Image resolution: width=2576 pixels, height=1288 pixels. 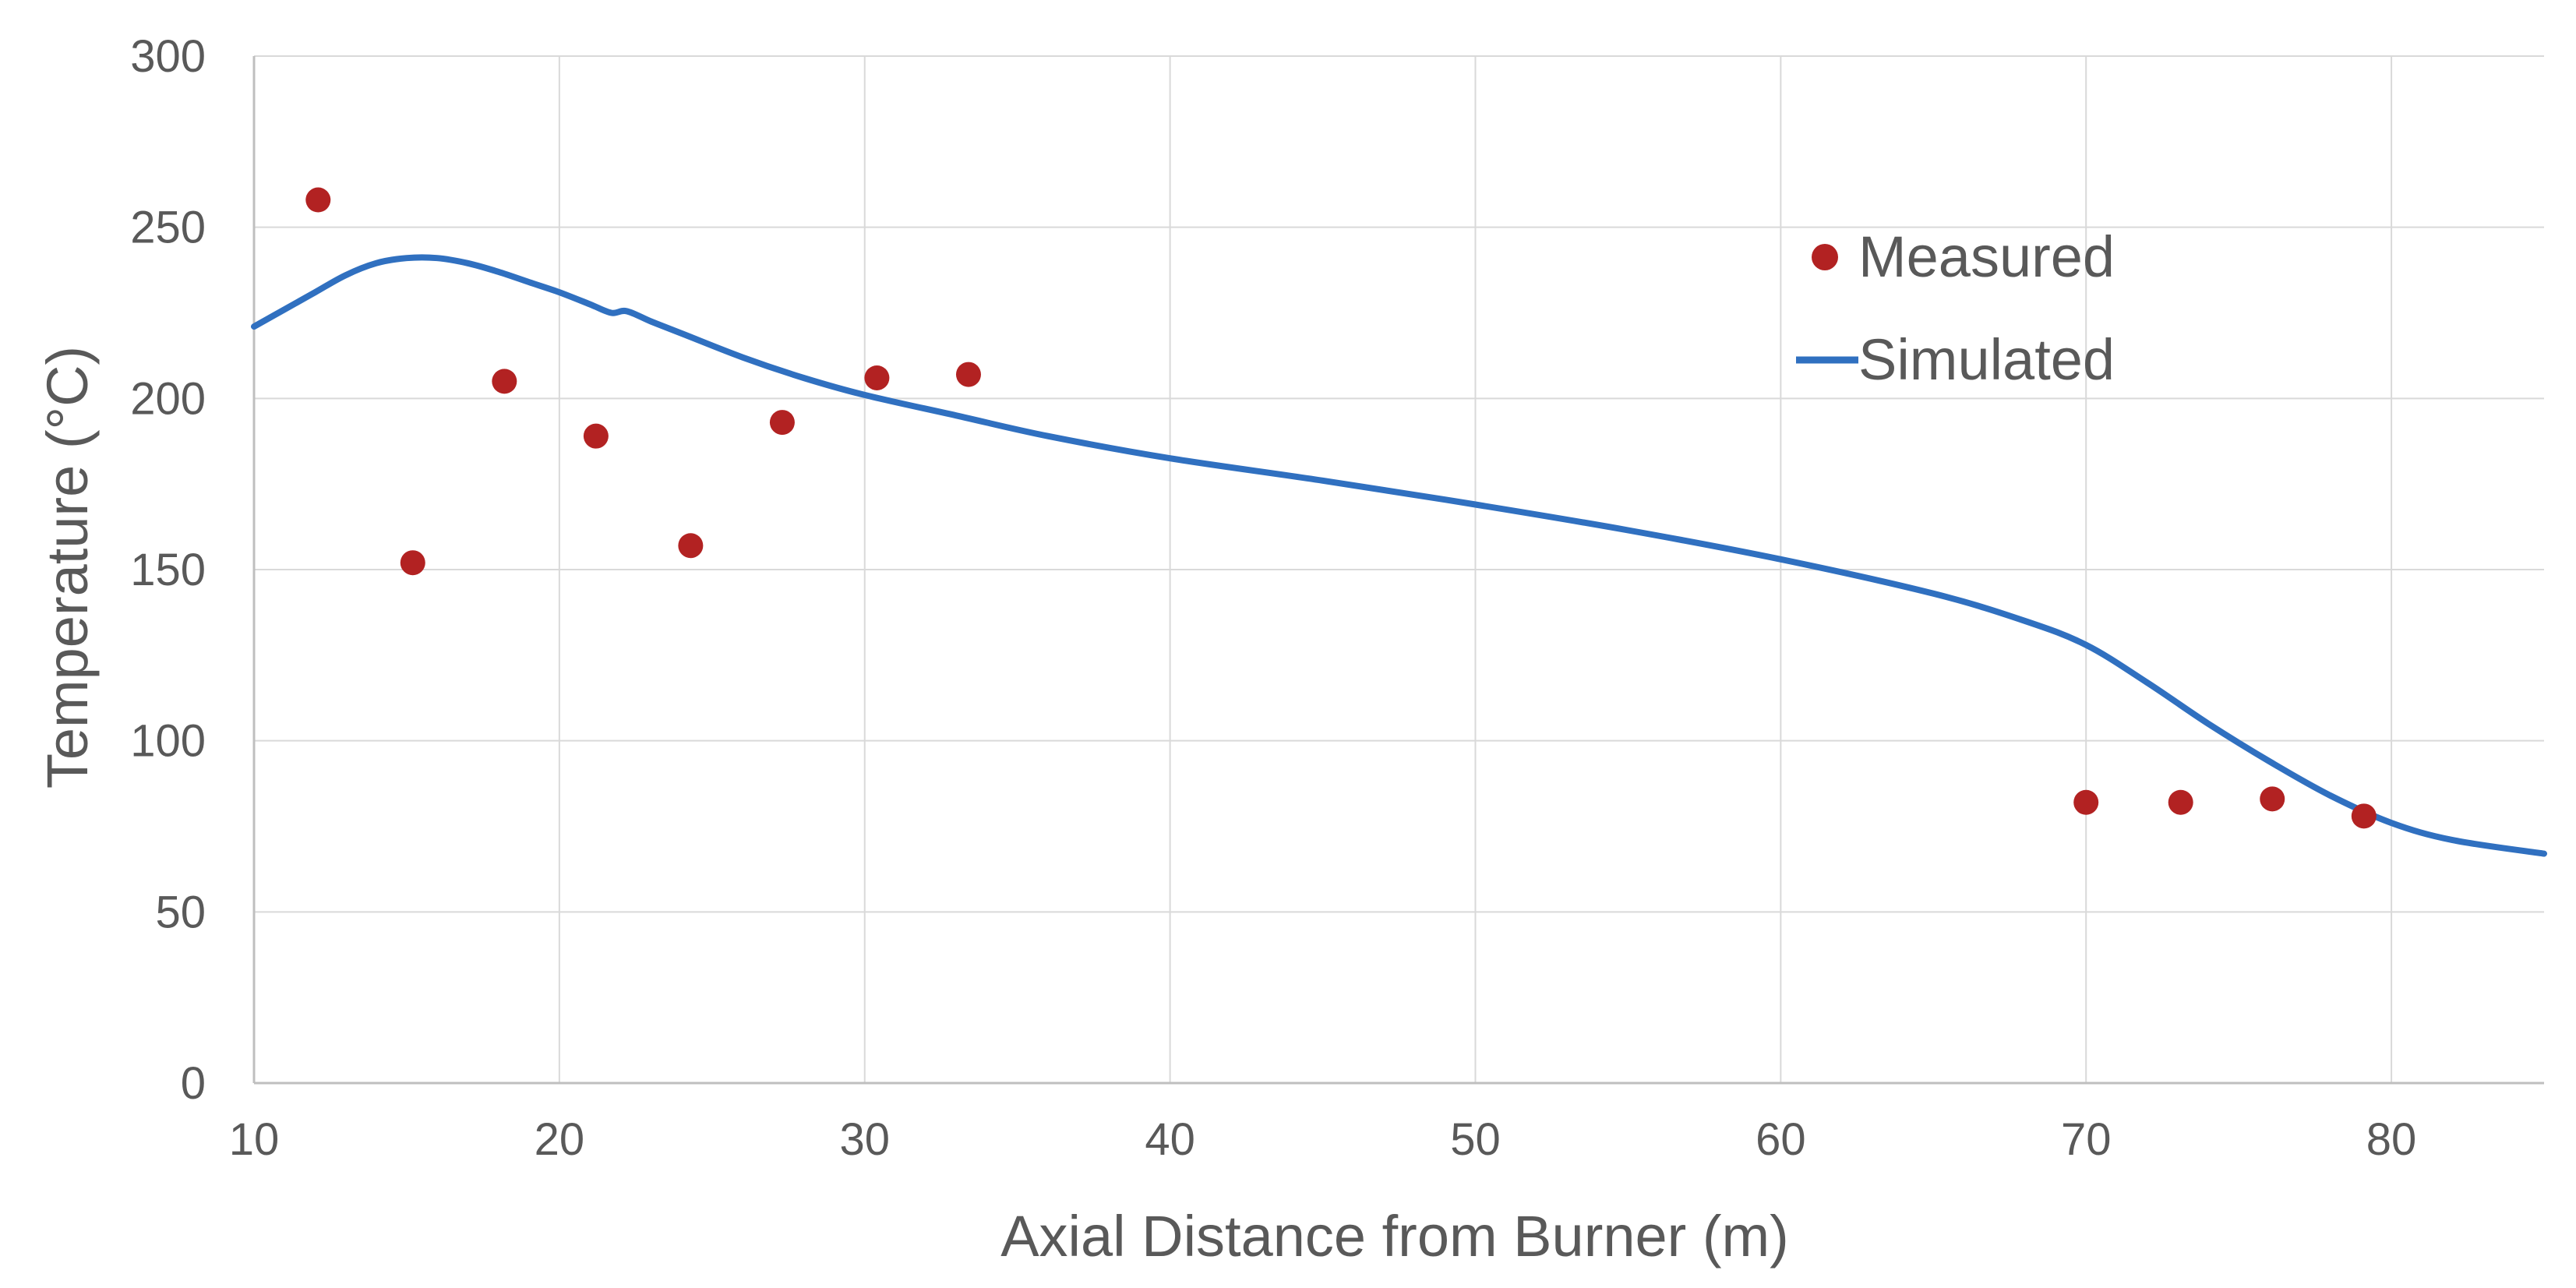 I want to click on x-axis-title: Axial Distance from Burner (m), so click(x=1394, y=1236).